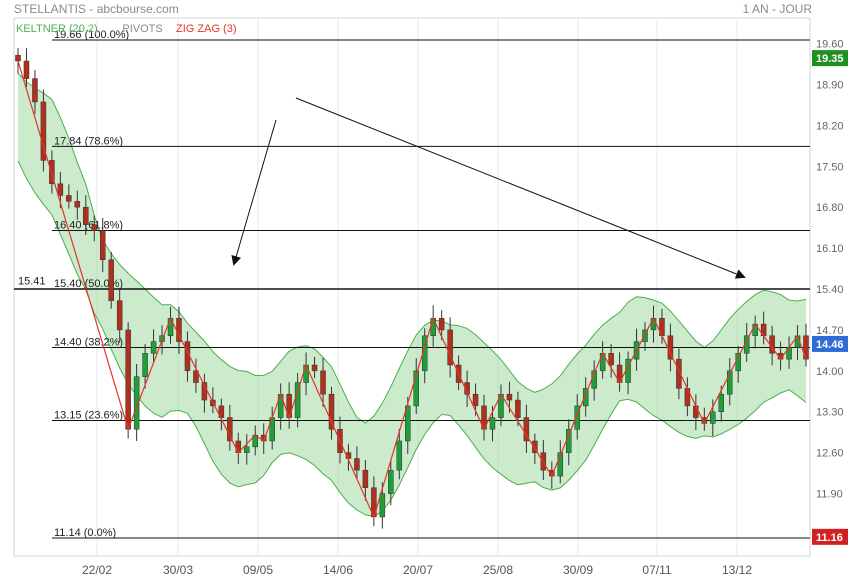 The width and height of the screenshot is (860, 580). I want to click on price-badge-label: 11.16, so click(829, 538).